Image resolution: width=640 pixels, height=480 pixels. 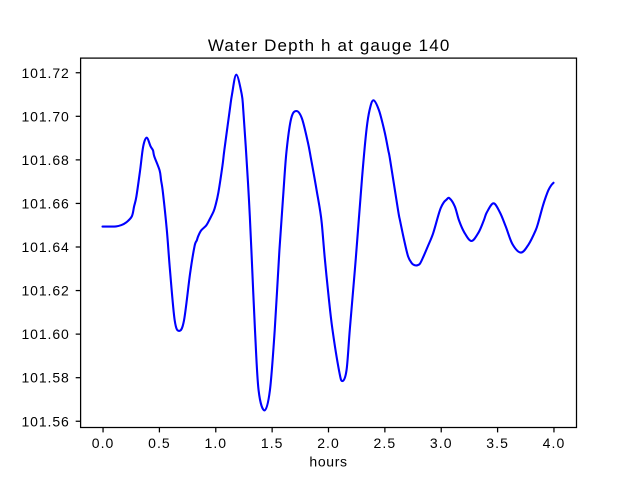 I want to click on svg-text: 101.68, so click(x=46, y=160).